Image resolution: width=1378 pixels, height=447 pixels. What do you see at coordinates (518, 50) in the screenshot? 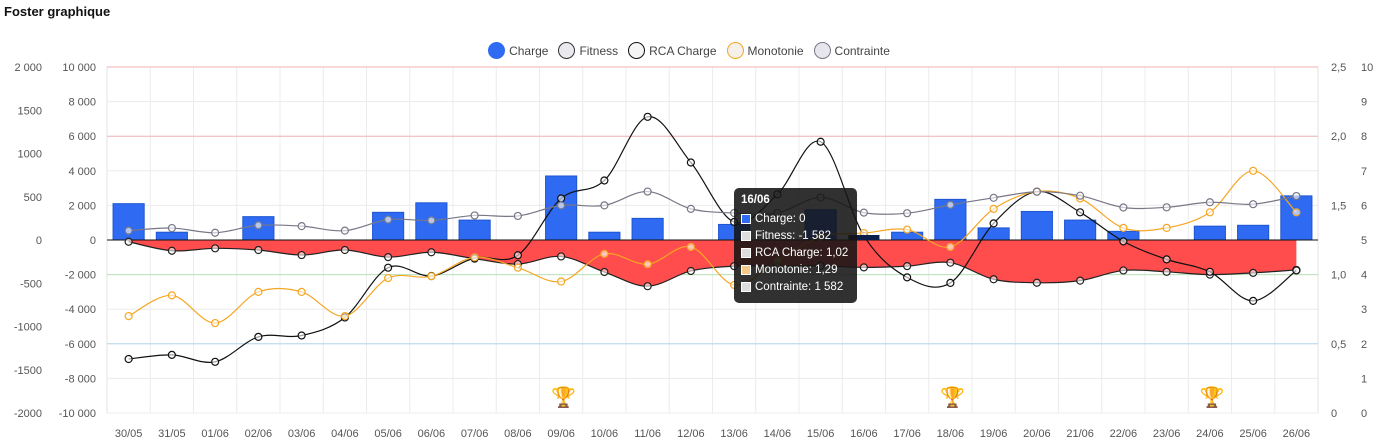
I see `legend-item-charge: Charge` at bounding box center [518, 50].